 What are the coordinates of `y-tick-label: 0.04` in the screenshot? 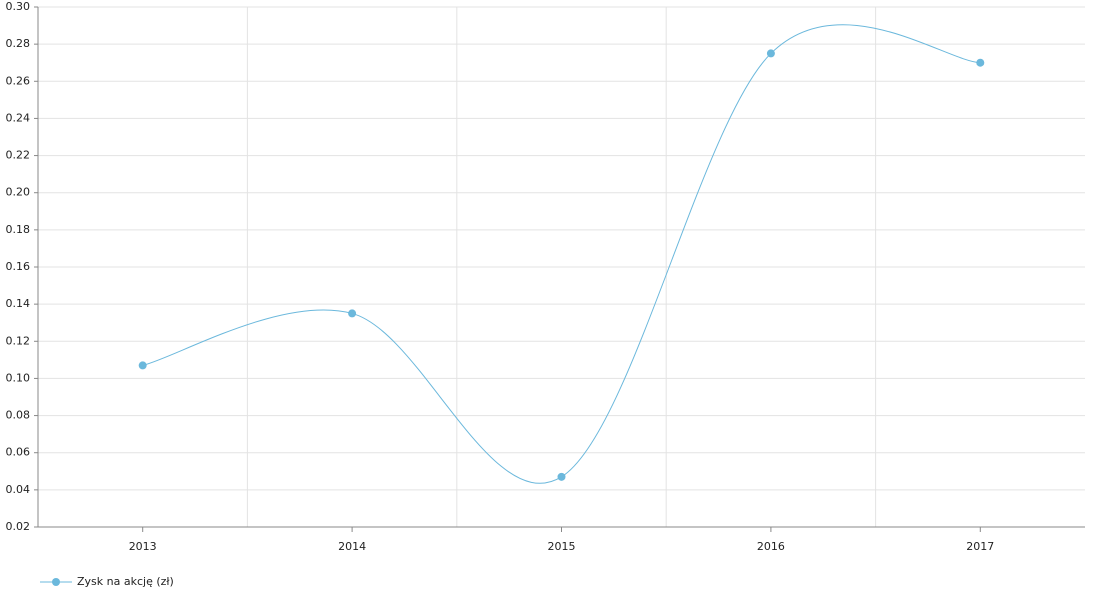 It's located at (18, 489).